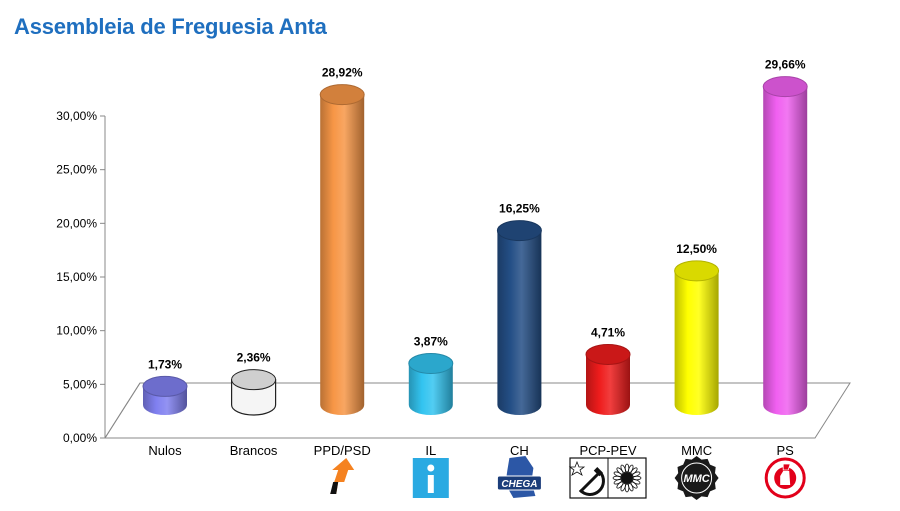  What do you see at coordinates (254, 450) in the screenshot?
I see `x-tick-label: Brancos` at bounding box center [254, 450].